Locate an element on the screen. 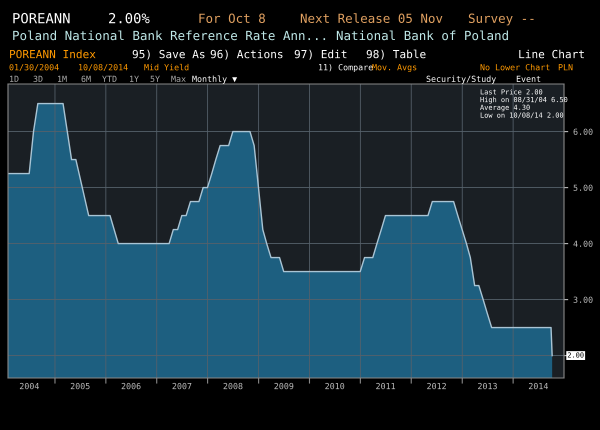  text: Monthly ▼ is located at coordinates (215, 79).